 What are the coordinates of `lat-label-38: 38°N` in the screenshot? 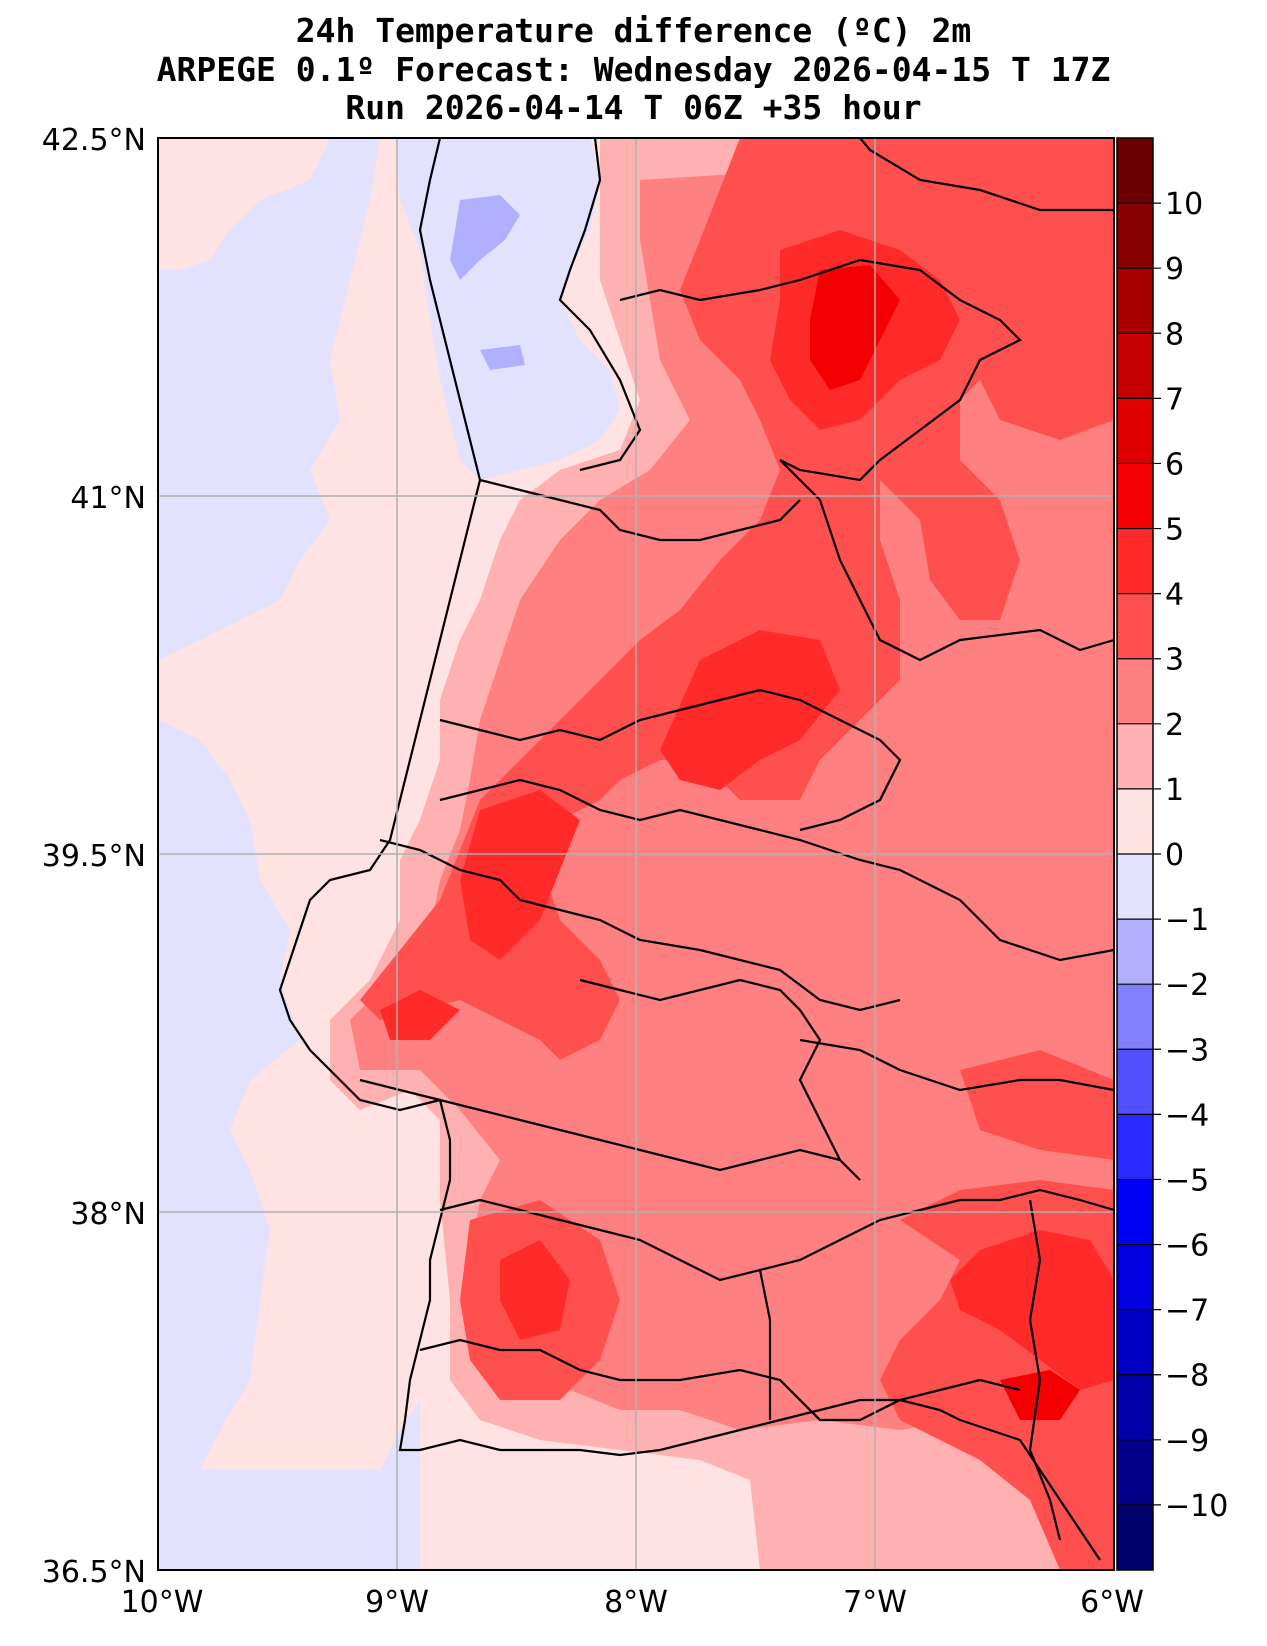 It's located at (108, 1214).